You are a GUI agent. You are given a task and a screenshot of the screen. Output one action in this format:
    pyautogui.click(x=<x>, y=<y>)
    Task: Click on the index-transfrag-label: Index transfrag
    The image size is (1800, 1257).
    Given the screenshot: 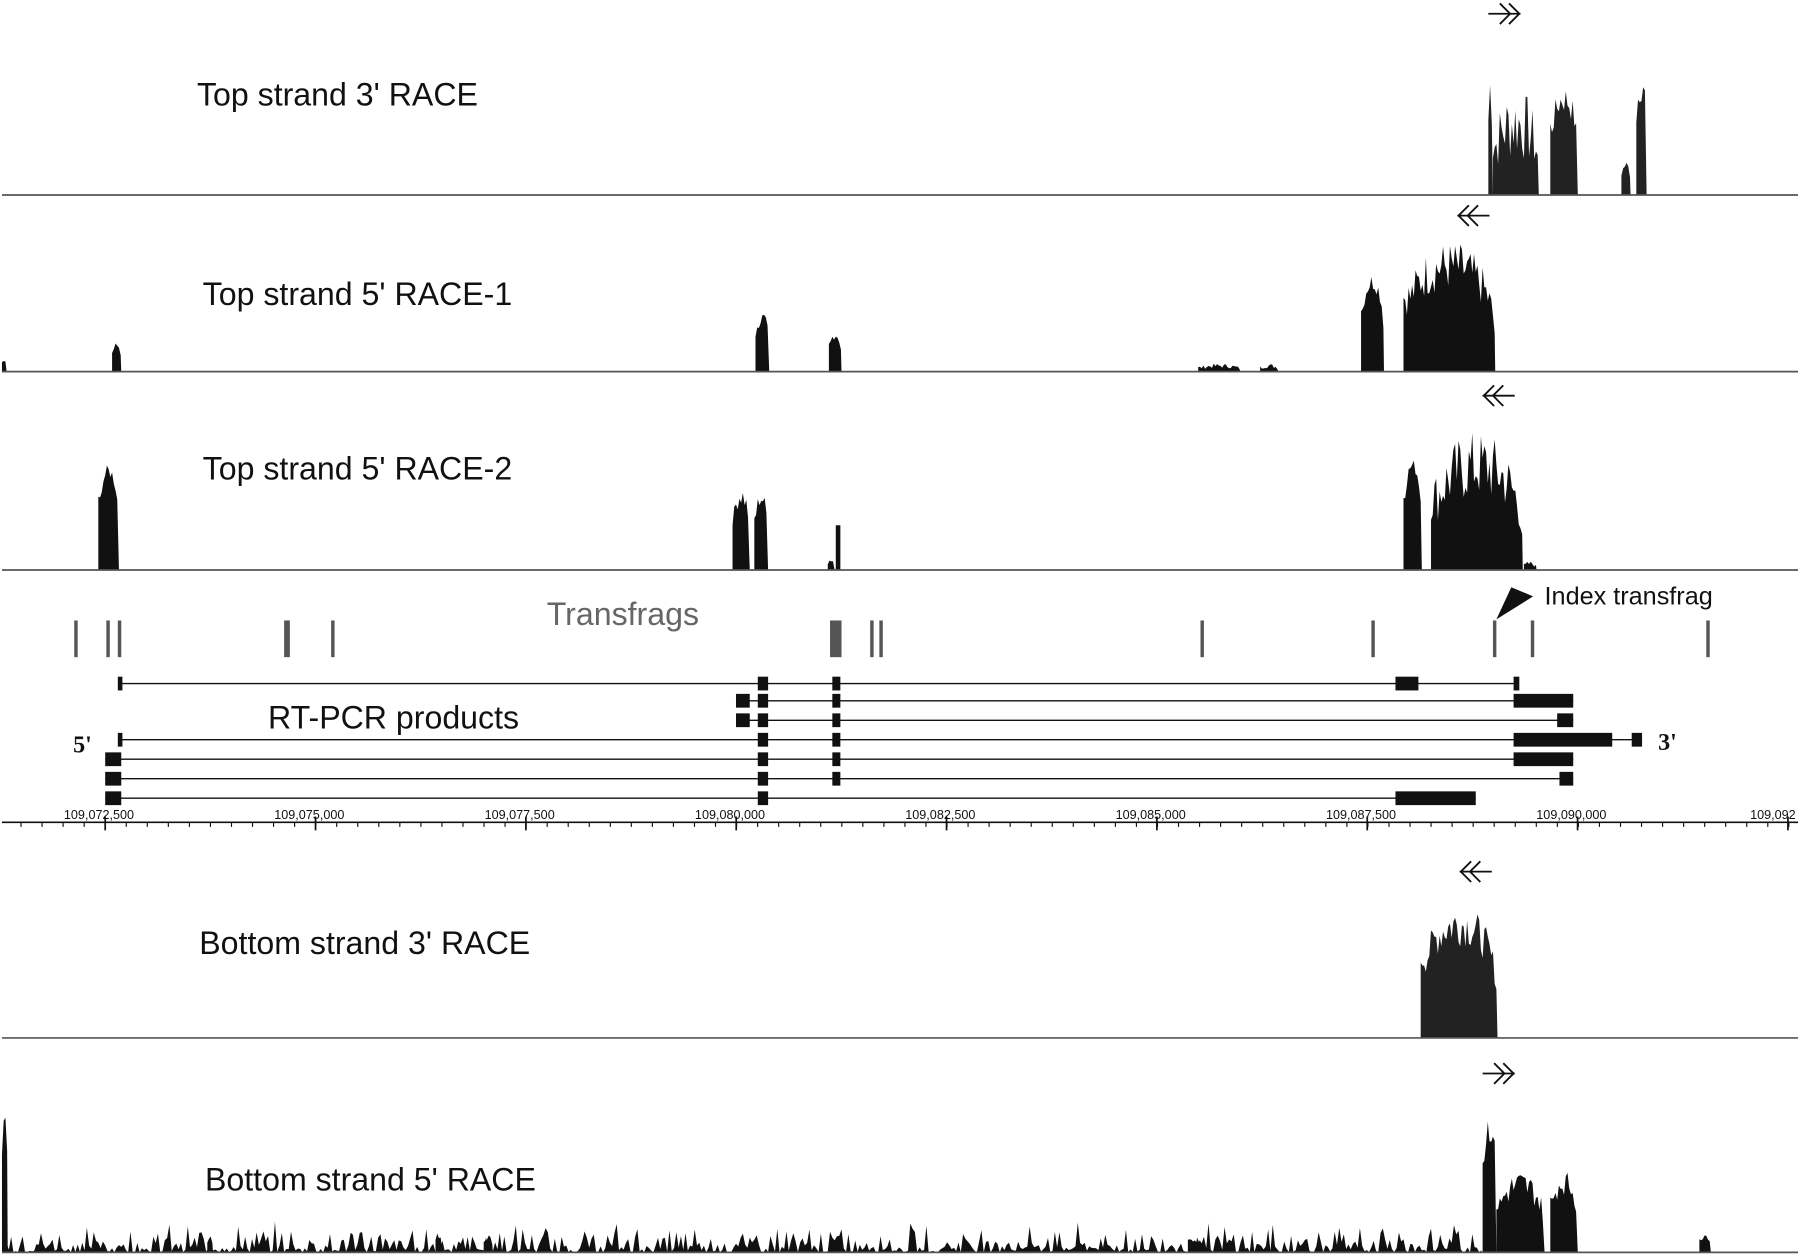 What is the action you would take?
    pyautogui.click(x=1629, y=596)
    